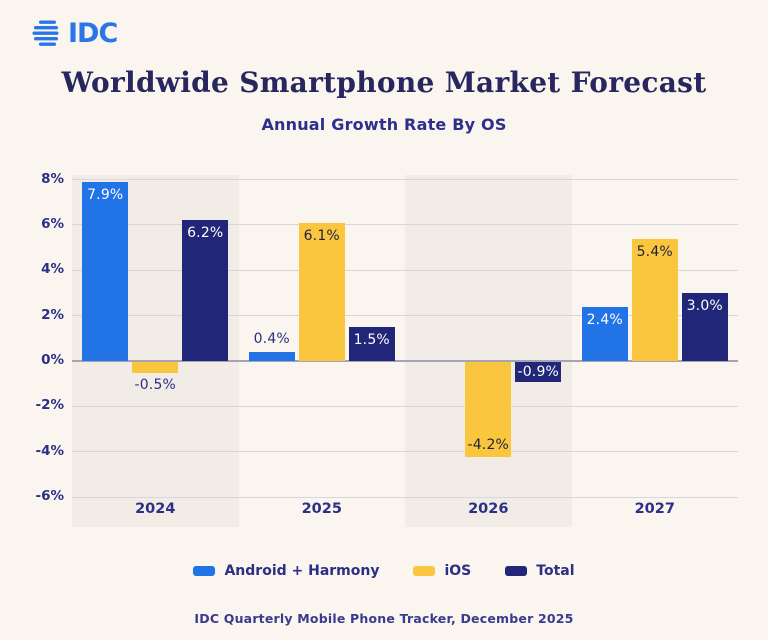  What do you see at coordinates (271, 356) in the screenshot?
I see `bar-android-harmony-2025` at bounding box center [271, 356].